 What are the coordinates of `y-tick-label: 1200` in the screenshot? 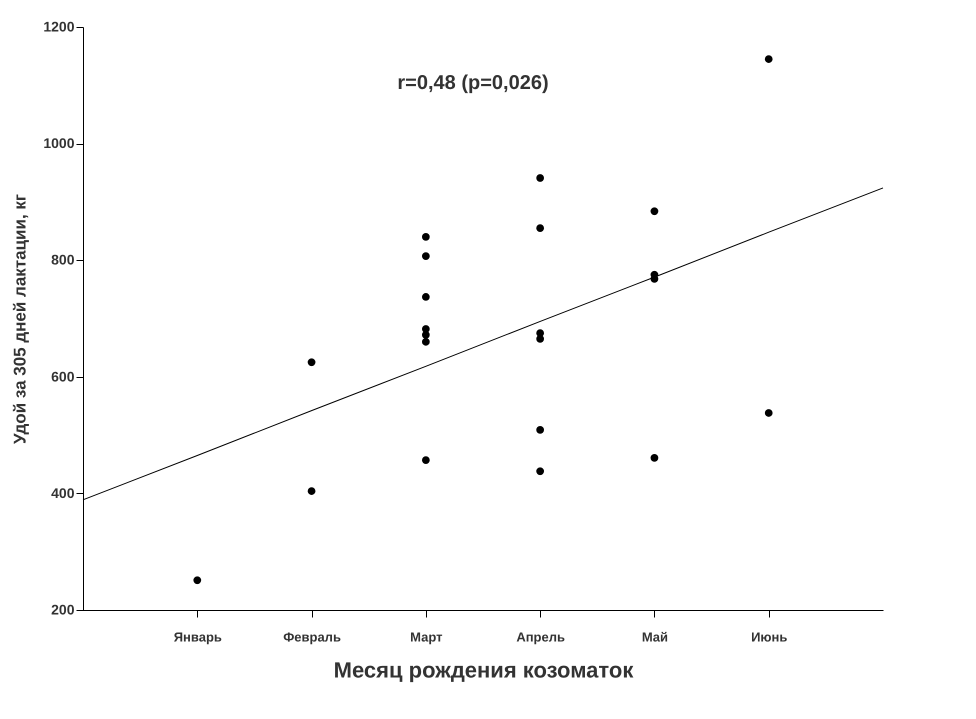 It's located at (59, 26).